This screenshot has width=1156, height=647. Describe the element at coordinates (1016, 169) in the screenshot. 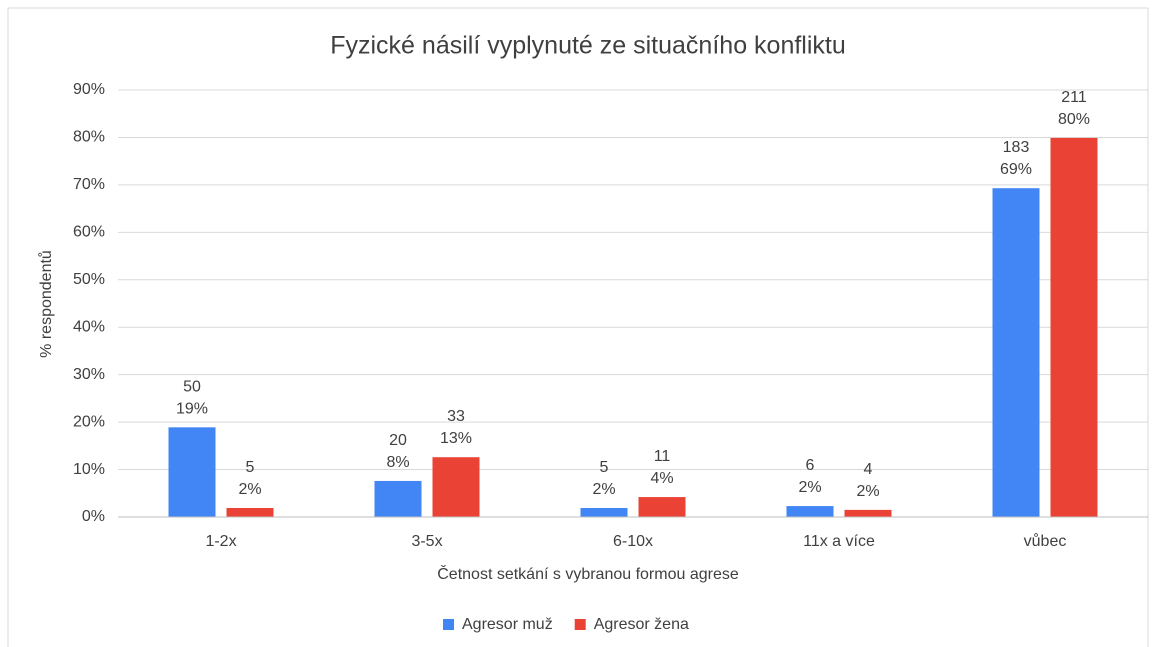

I see `data-label-value: 69%` at that location.